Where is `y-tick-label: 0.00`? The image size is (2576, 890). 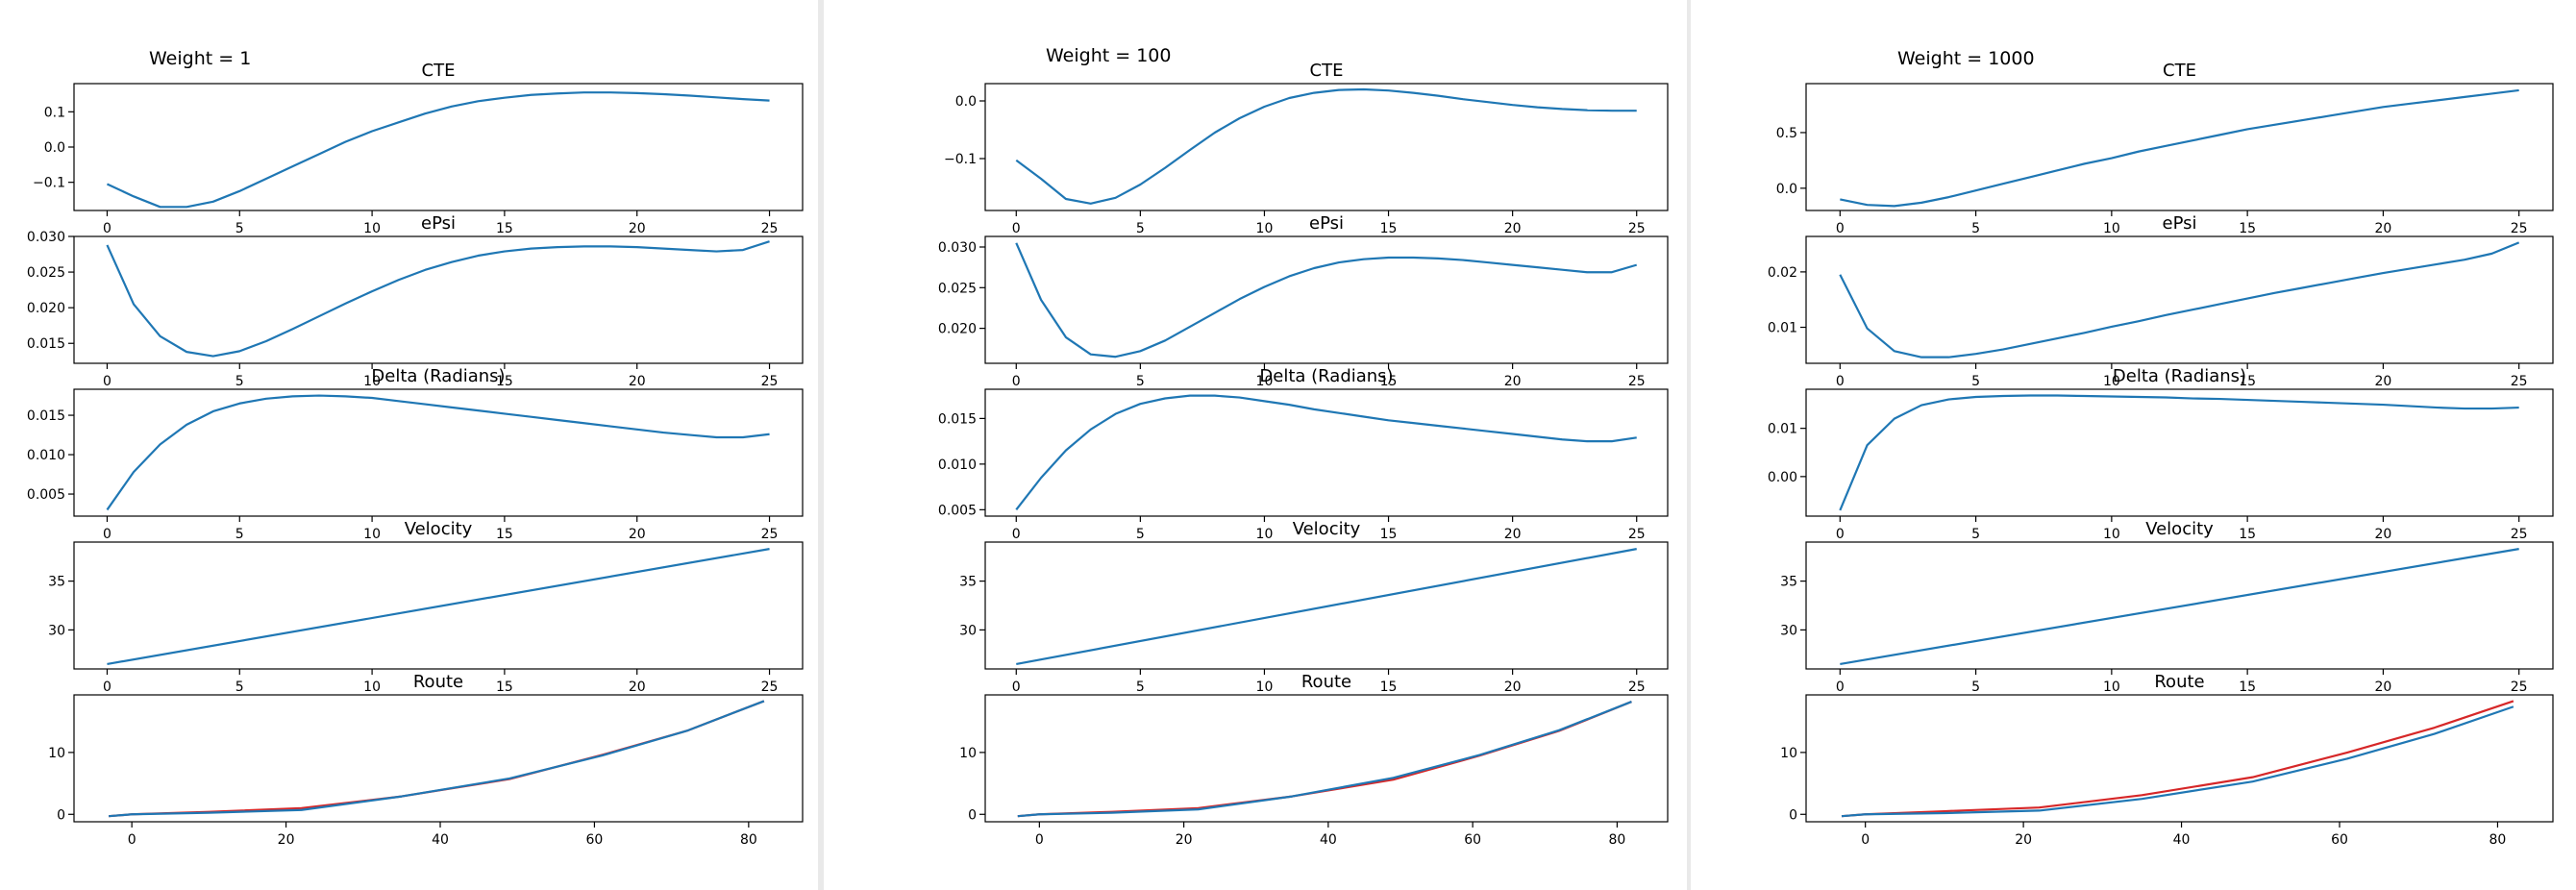 y-tick-label: 0.00 is located at coordinates (1783, 477).